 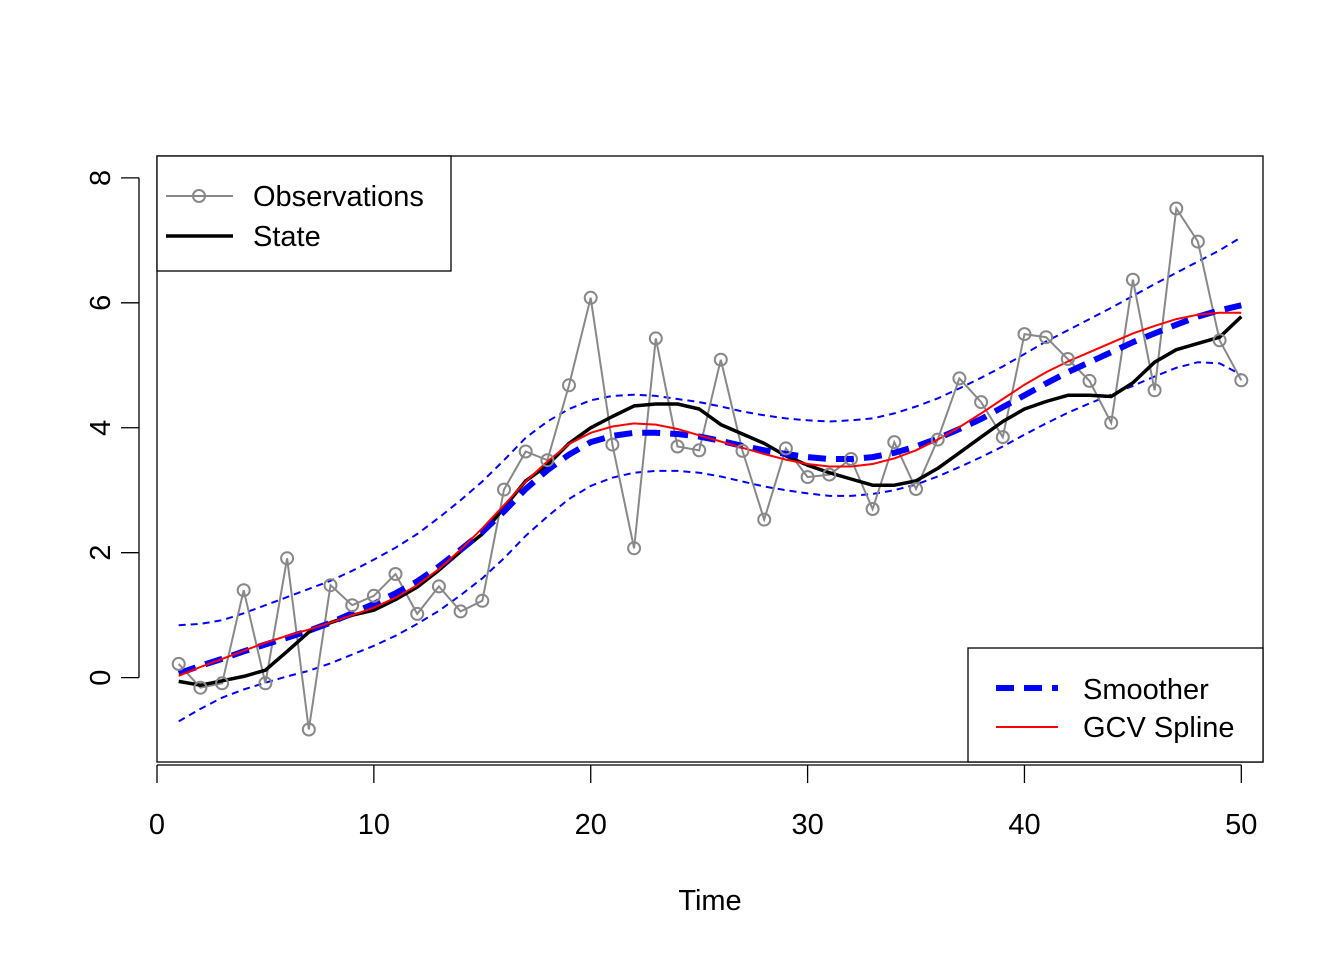 What do you see at coordinates (287, 237) in the screenshot?
I see `legend-state-label: State` at bounding box center [287, 237].